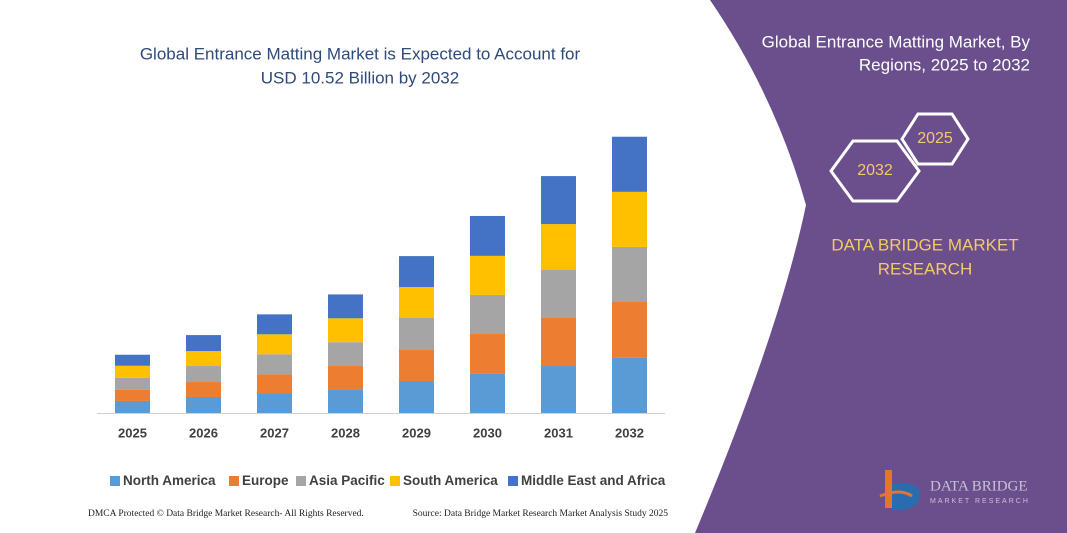  Describe the element at coordinates (360, 77) in the screenshot. I see `chart-title: USD 10.52 Billion by 2032` at that location.